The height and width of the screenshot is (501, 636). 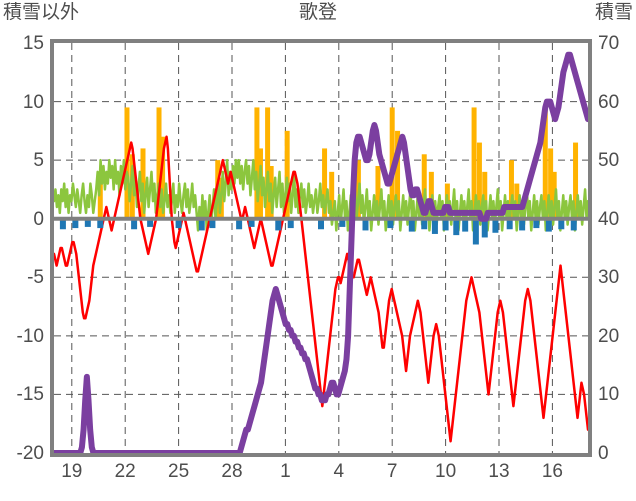 What do you see at coordinates (609, 161) in the screenshot?
I see `right-tick-50: 50` at bounding box center [609, 161].